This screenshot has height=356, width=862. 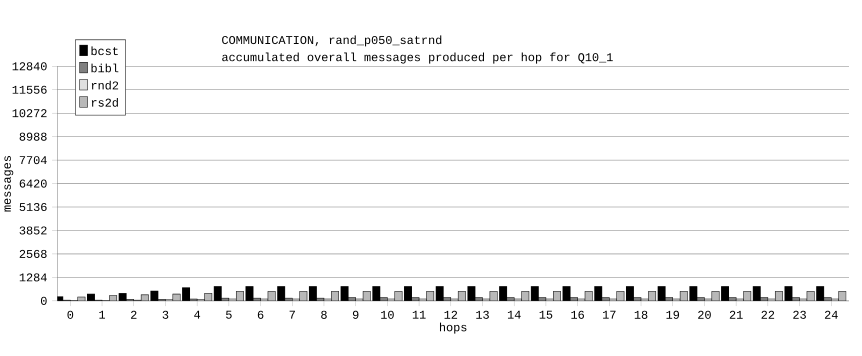 I want to click on x-tick-label: 19, so click(x=673, y=314).